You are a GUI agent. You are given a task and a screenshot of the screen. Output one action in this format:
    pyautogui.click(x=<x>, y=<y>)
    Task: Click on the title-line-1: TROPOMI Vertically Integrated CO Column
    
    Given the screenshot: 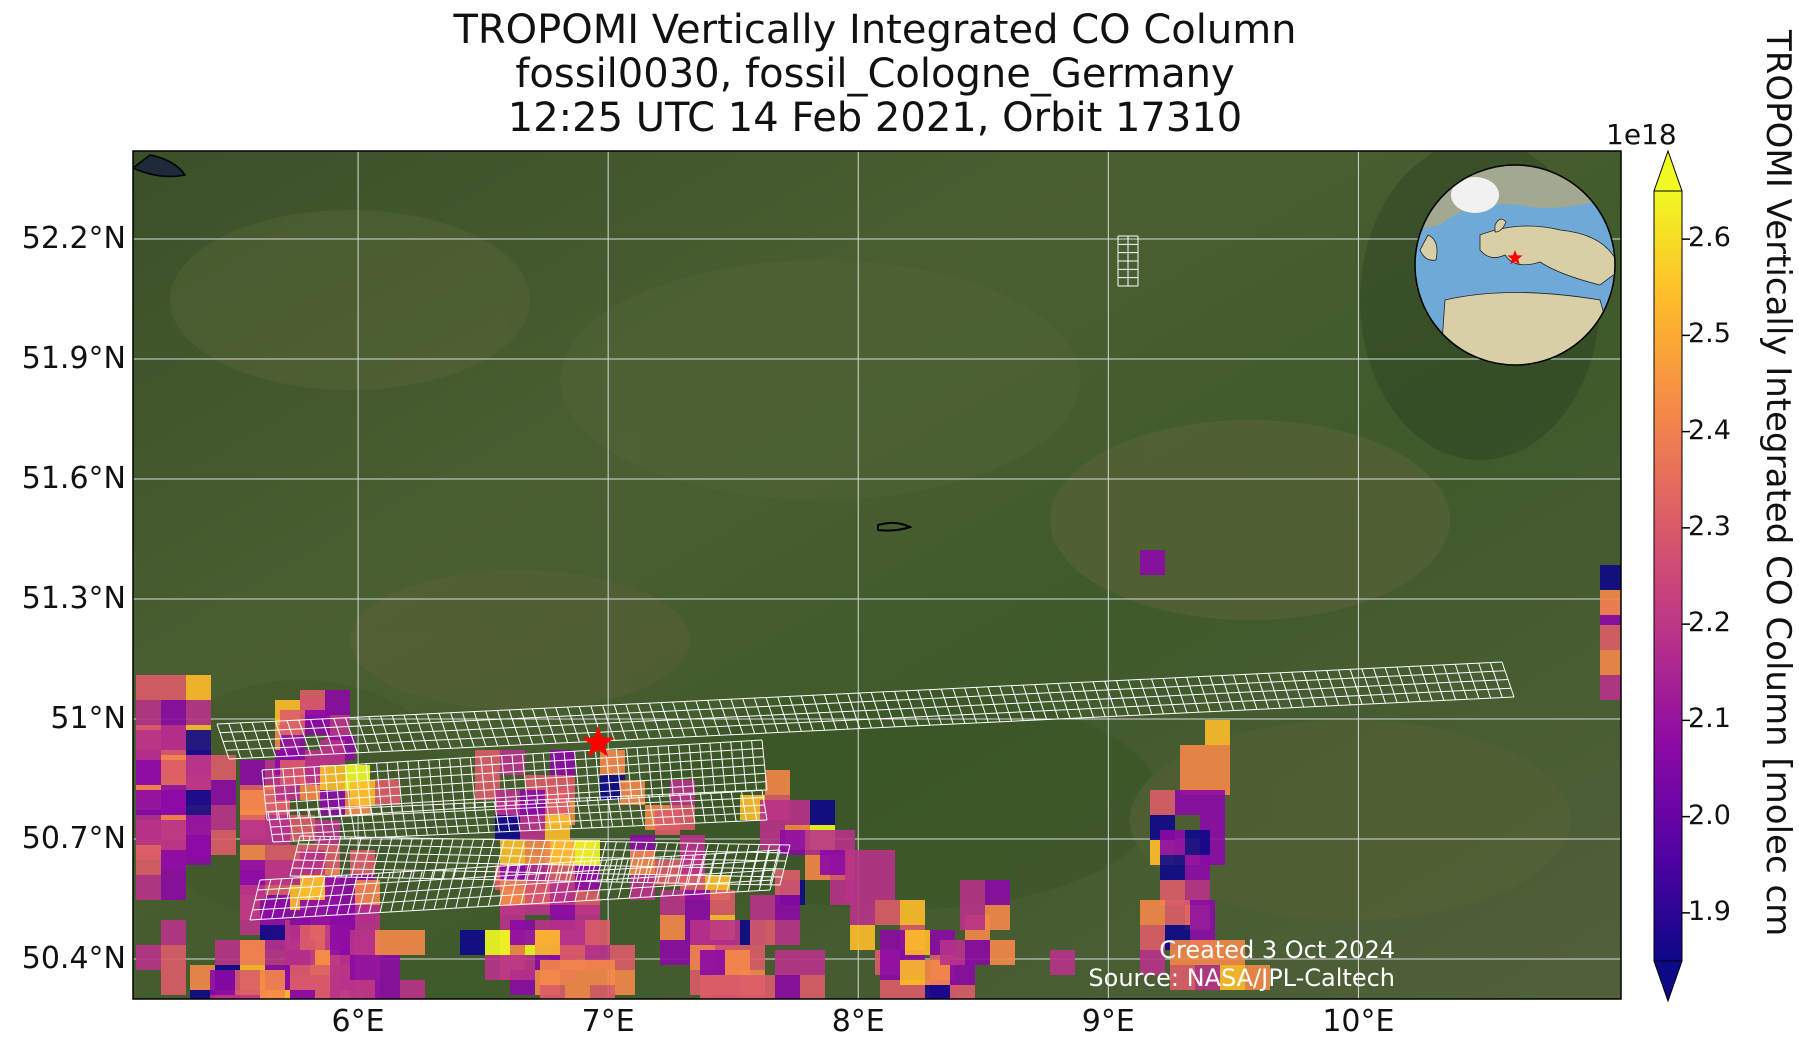 What is the action you would take?
    pyautogui.click(x=875, y=30)
    